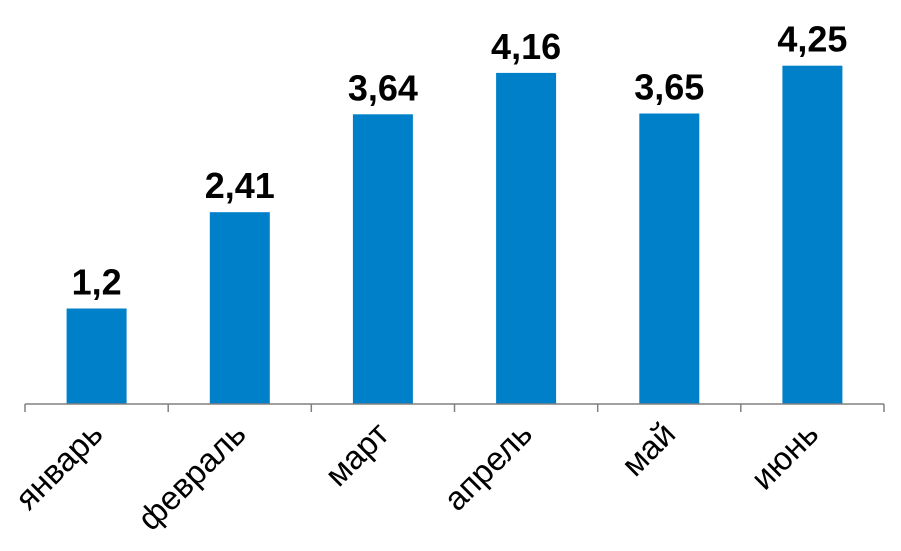 The image size is (901, 551). What do you see at coordinates (785, 456) in the screenshot?
I see `category-label-6: июнь` at bounding box center [785, 456].